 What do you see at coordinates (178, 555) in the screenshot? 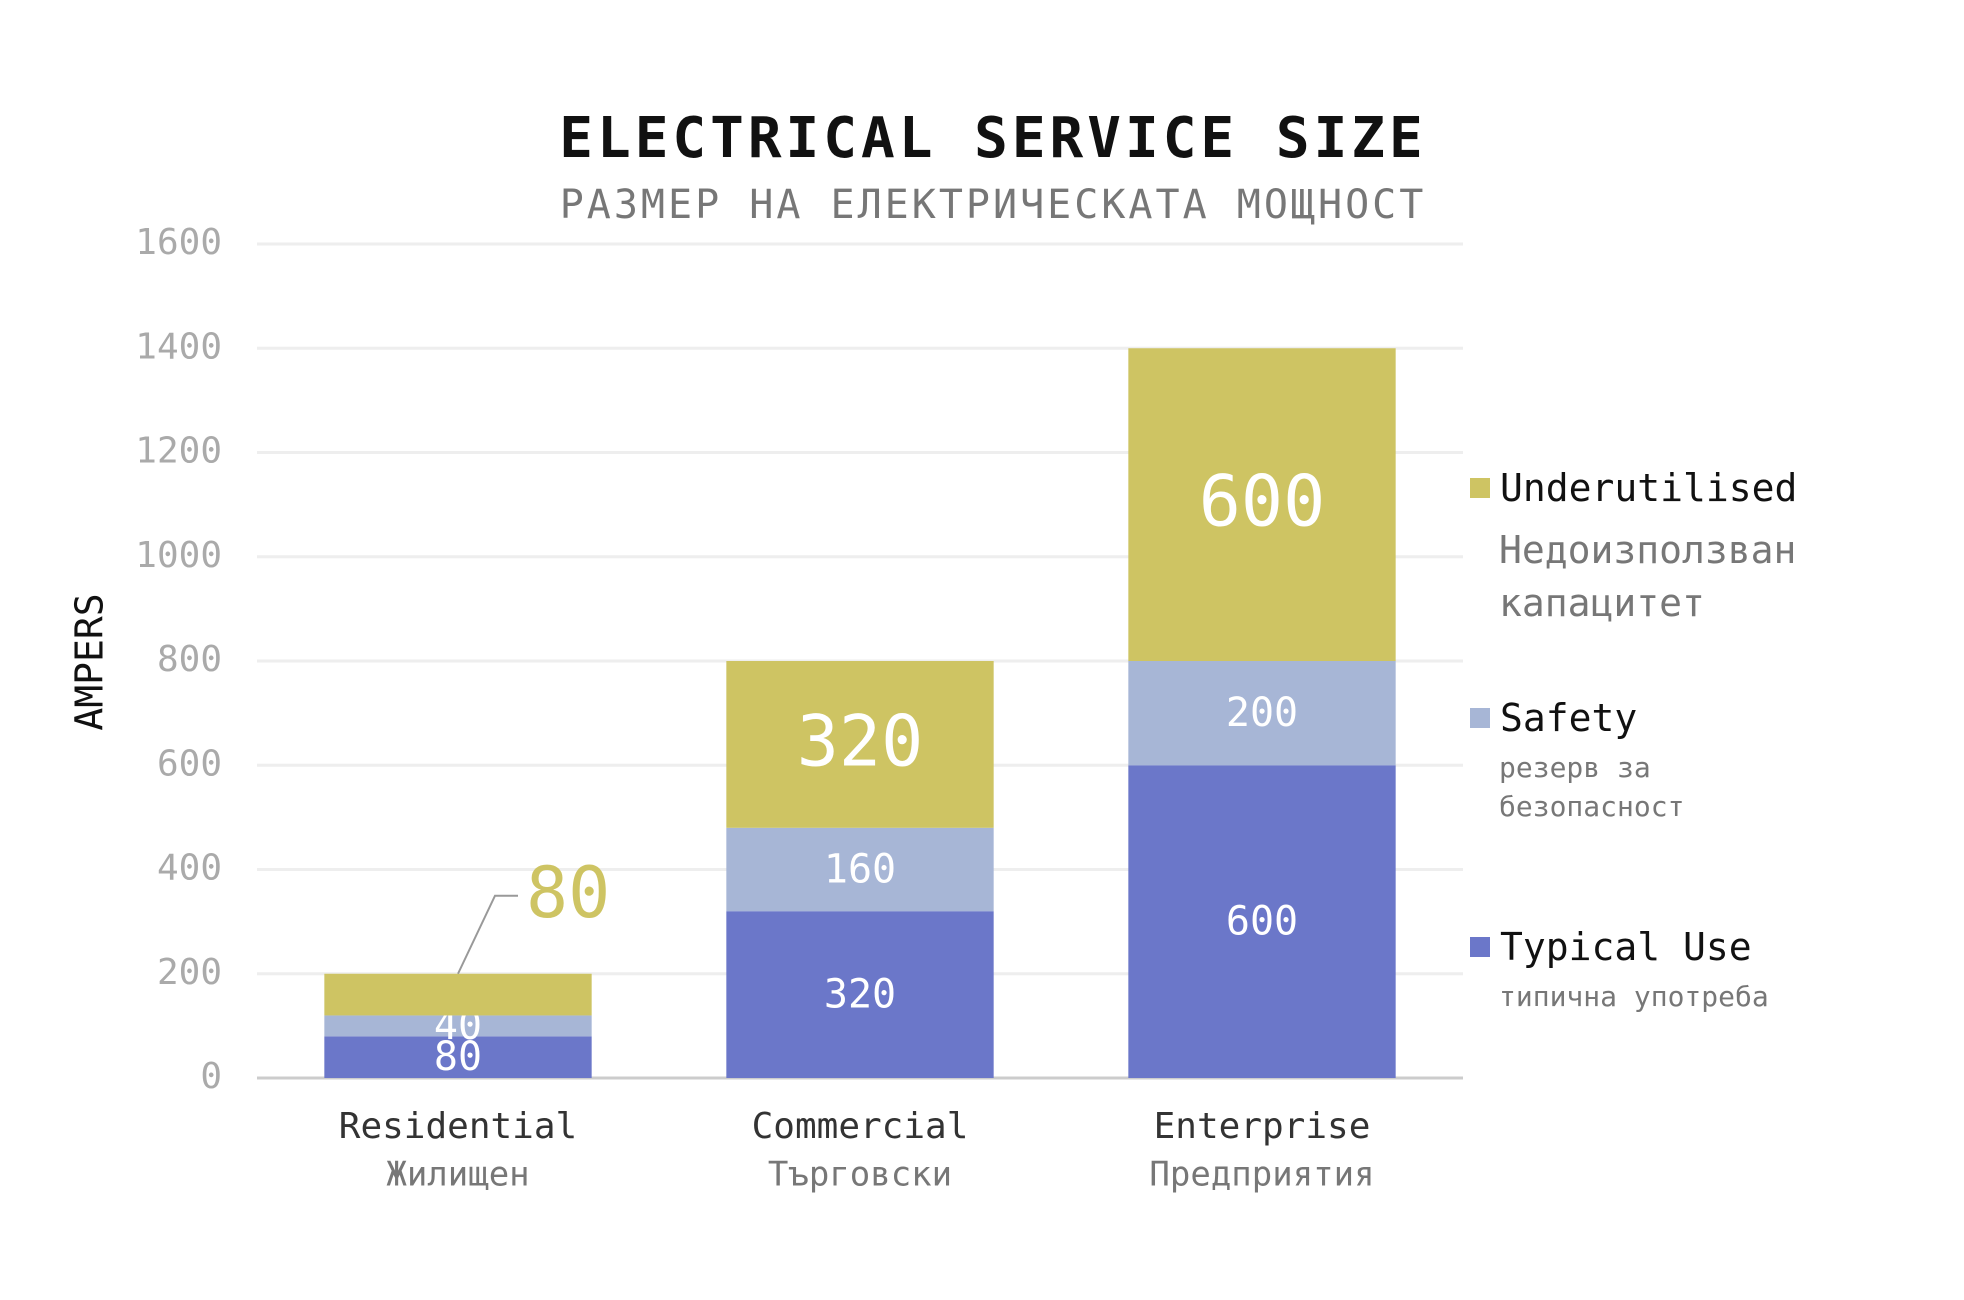
I see `y-tick-label: 1000` at bounding box center [178, 555].